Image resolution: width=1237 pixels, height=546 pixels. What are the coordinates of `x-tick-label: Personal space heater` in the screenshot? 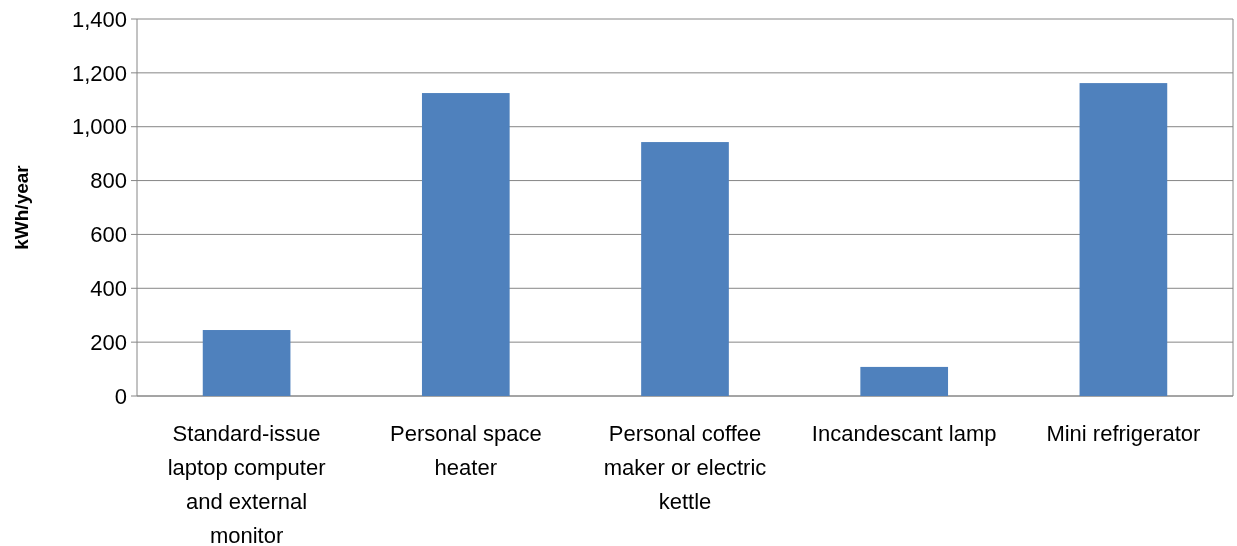 It's located at (465, 450).